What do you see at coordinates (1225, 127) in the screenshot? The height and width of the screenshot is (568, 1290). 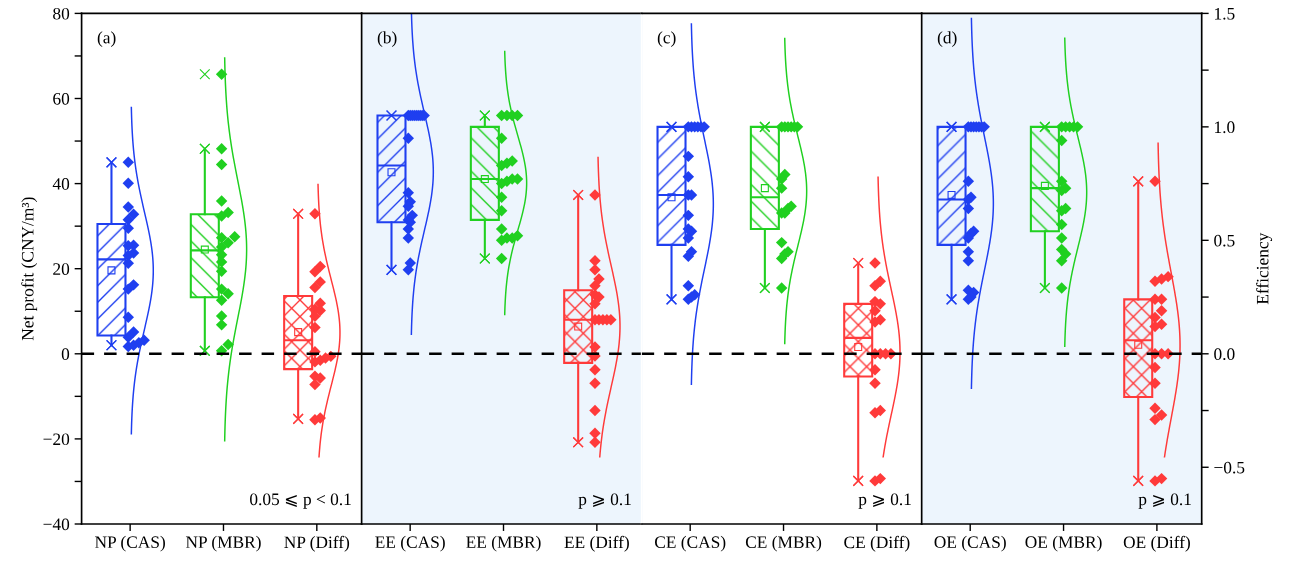 I see `y-tick-label: 1.0` at bounding box center [1225, 127].